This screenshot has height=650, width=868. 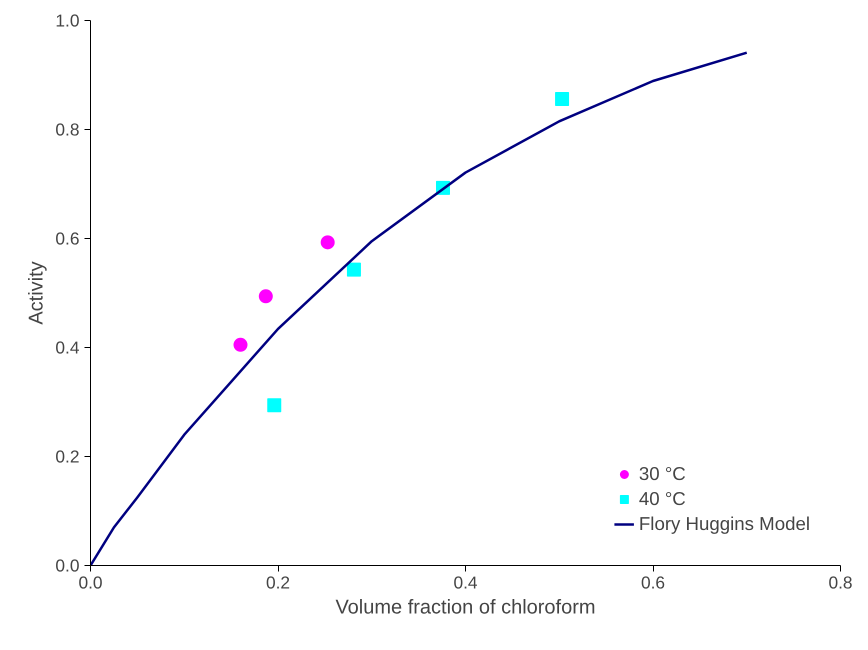 I want to click on x-tick-label: 0.6, so click(x=653, y=582).